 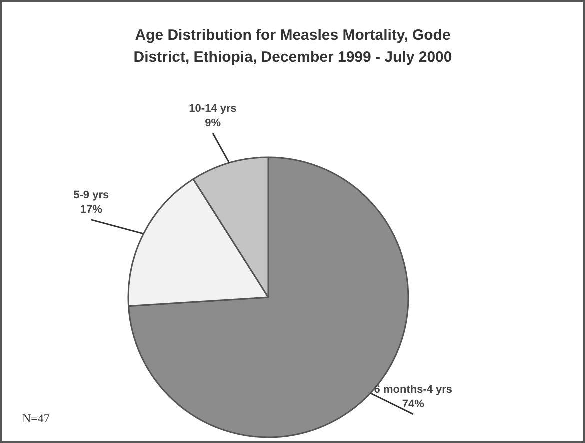 What do you see at coordinates (413, 404) in the screenshot?
I see `data-label: 74%` at bounding box center [413, 404].